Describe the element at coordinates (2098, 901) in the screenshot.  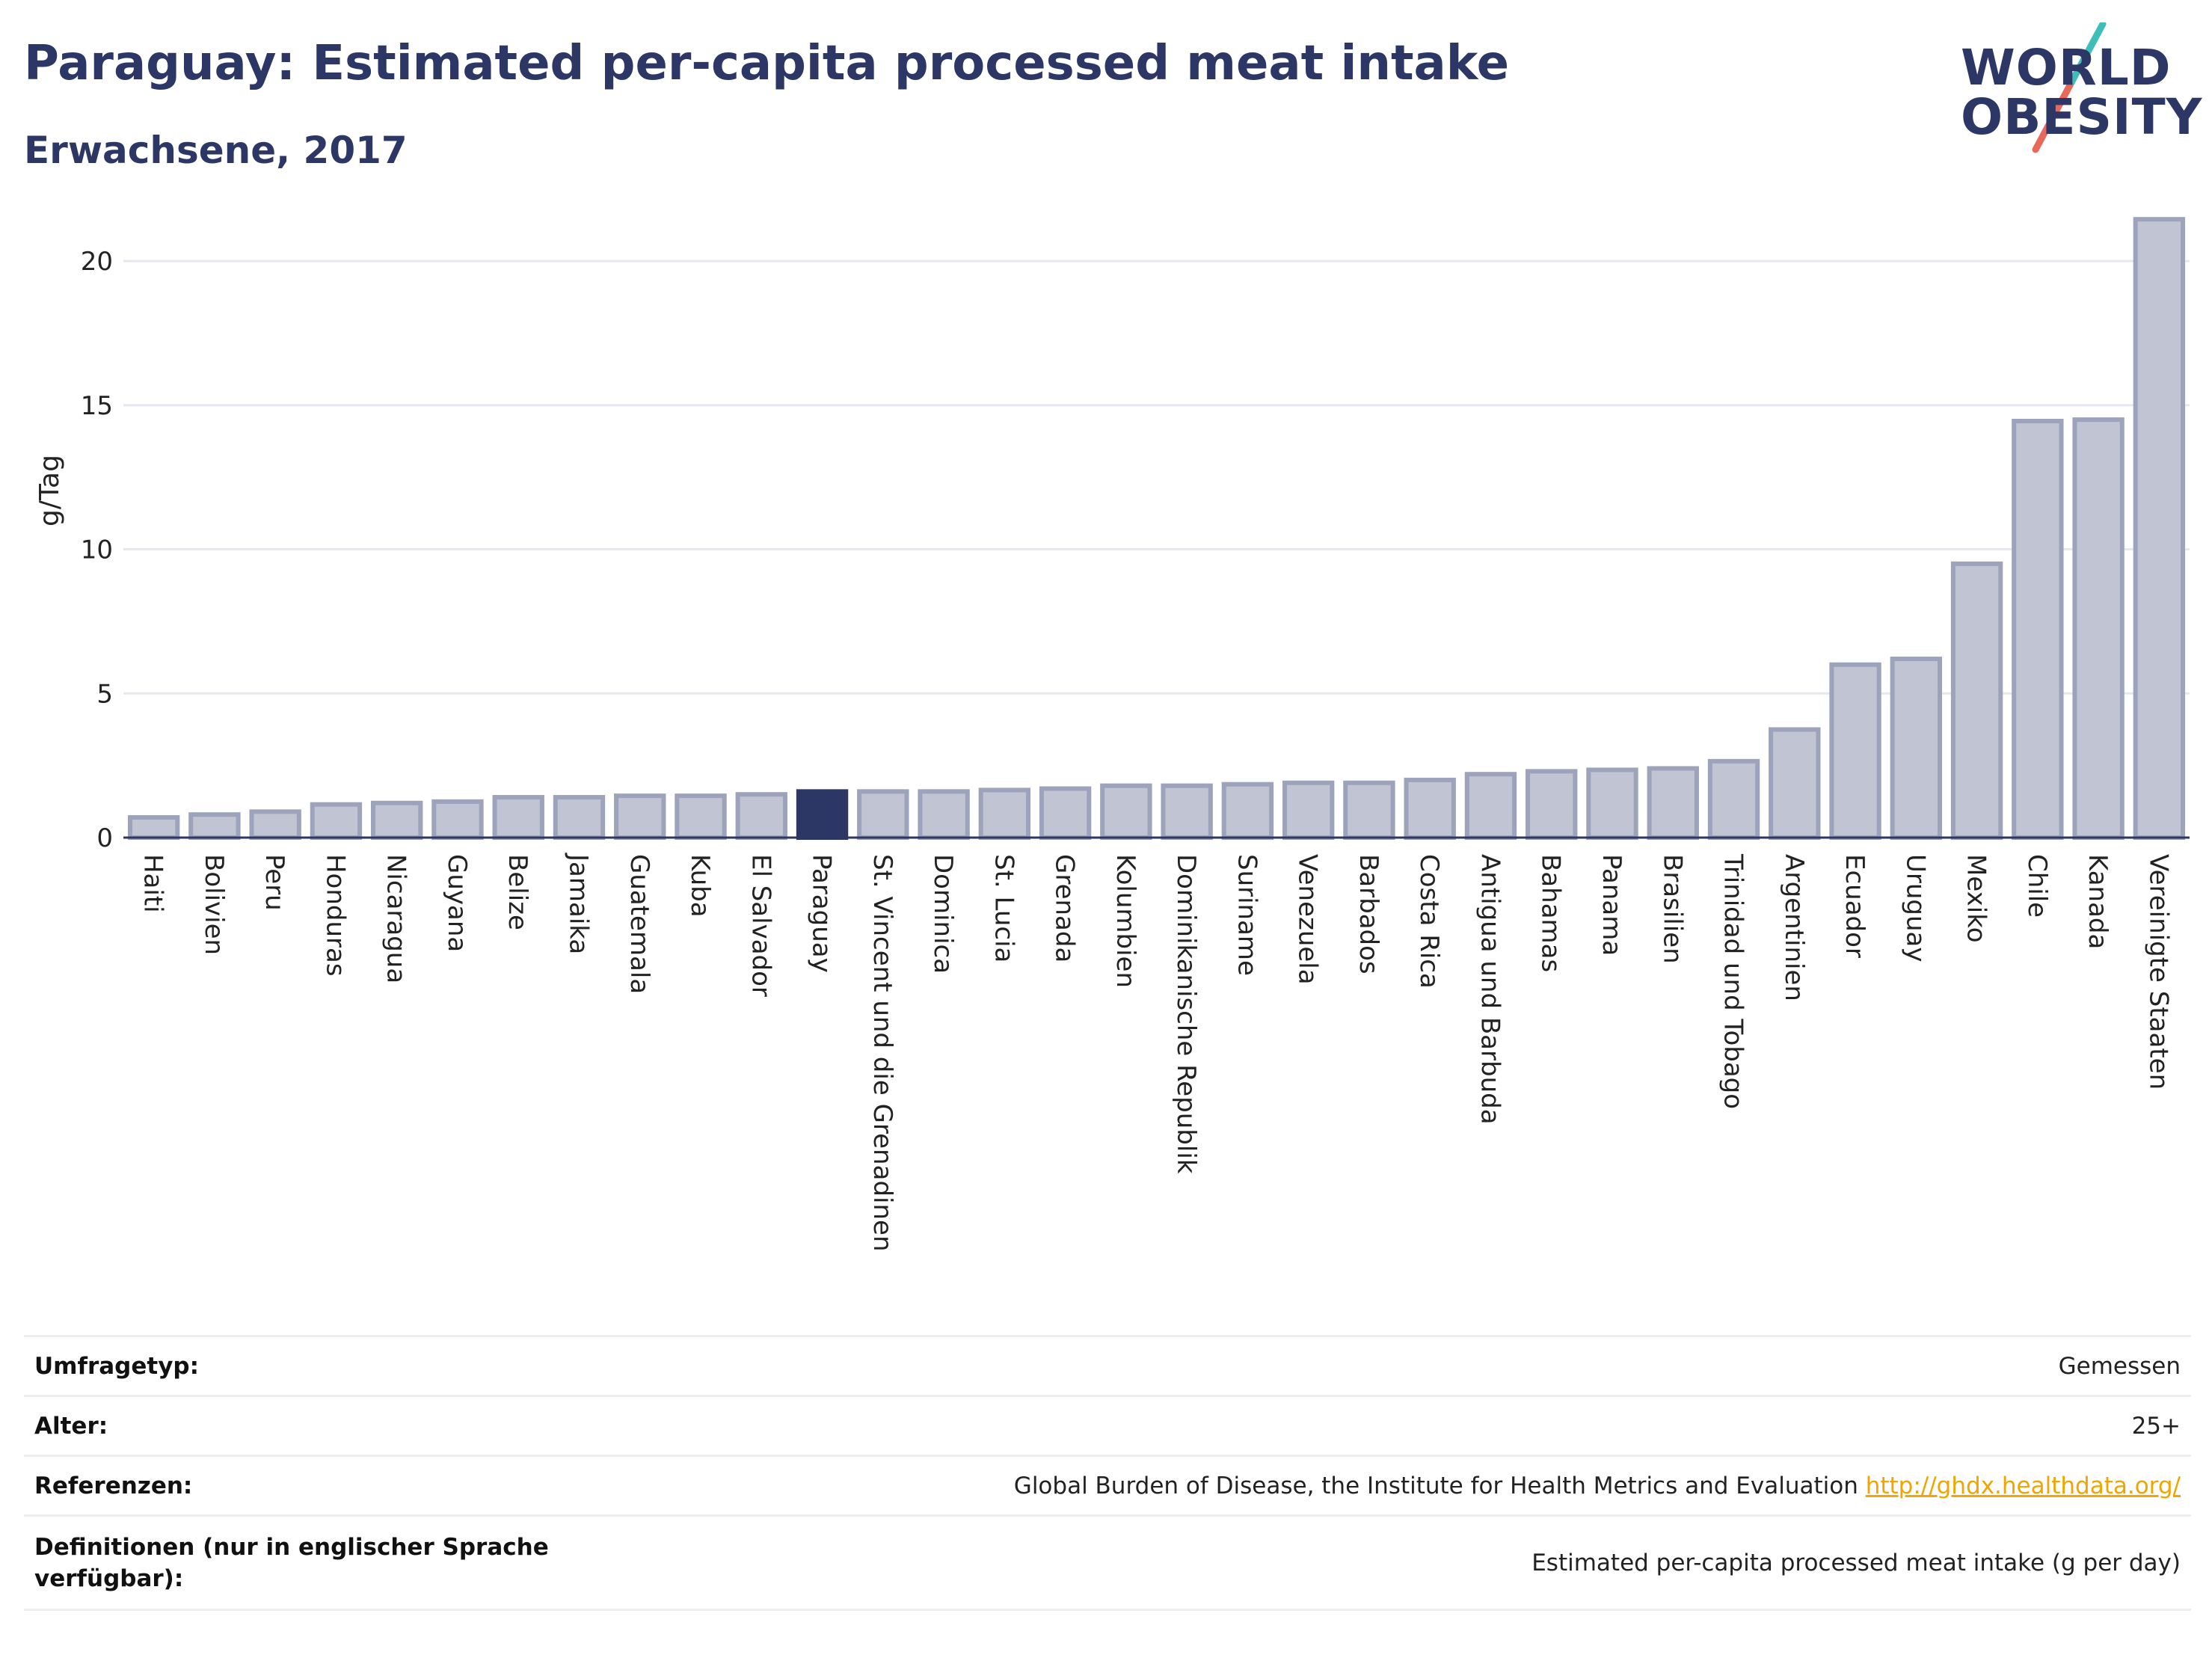
I see `x-tick-label: Kanada` at that location.